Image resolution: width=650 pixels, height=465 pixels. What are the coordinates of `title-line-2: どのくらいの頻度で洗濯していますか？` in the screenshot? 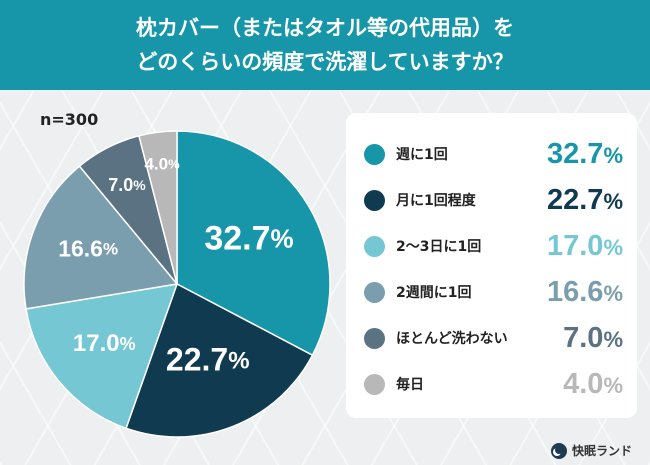 It's located at (325, 62).